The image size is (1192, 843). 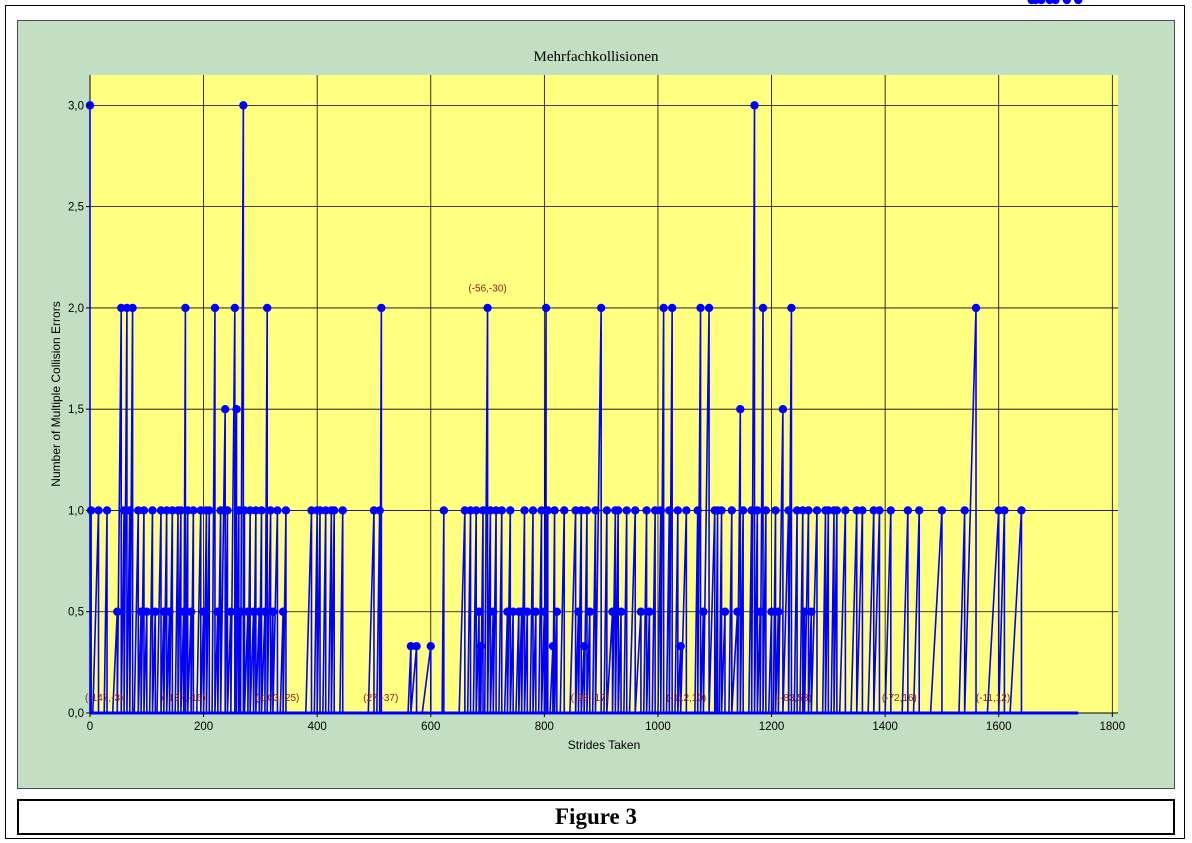 What do you see at coordinates (999, 727) in the screenshot?
I see `x-tick-label: 1600` at bounding box center [999, 727].